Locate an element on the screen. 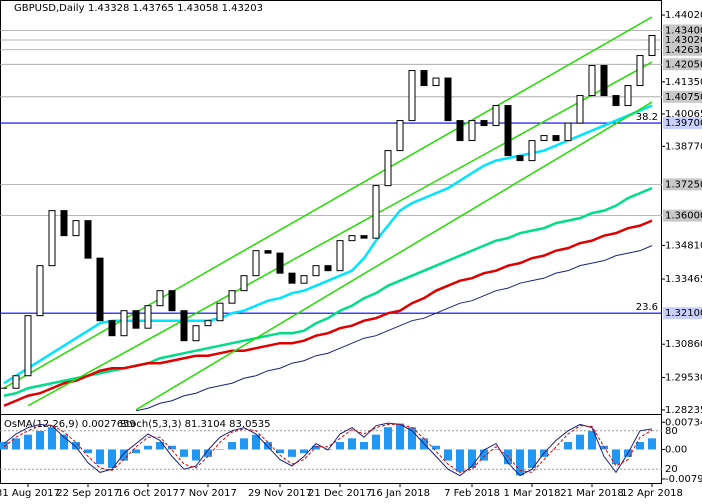  x-tick-label: 22 Sep 2017 is located at coordinates (87, 493).